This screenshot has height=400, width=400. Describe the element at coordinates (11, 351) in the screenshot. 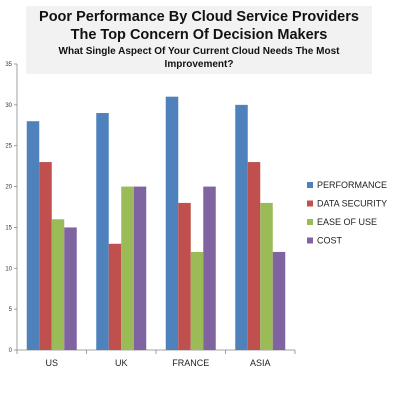

I see `y-tick-label: 0` at that location.